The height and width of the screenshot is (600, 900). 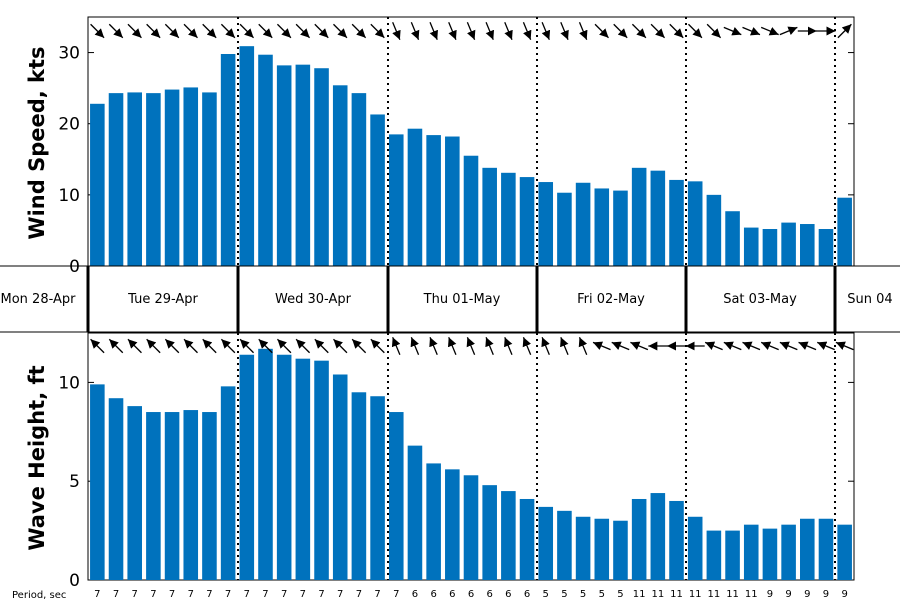 What do you see at coordinates (74, 581) in the screenshot?
I see `wave-y-tick-label: 0` at bounding box center [74, 581].